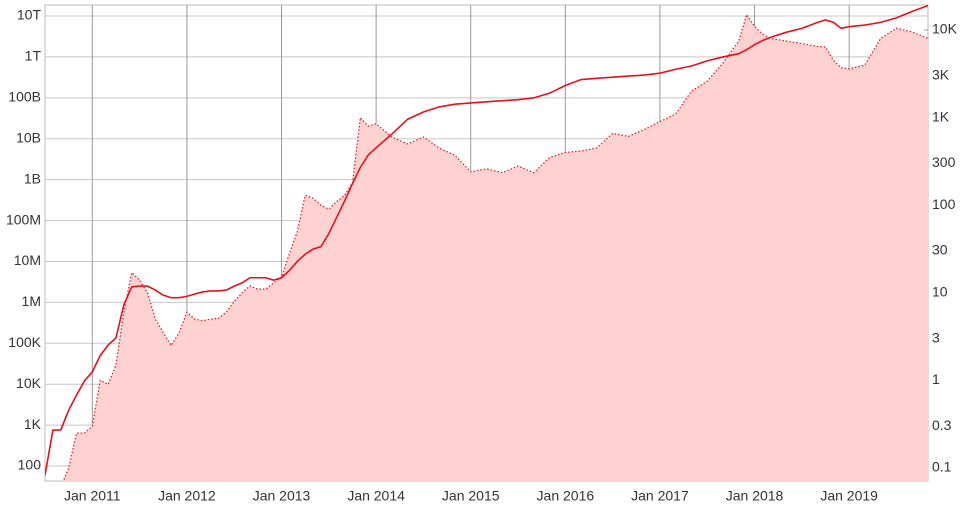 This screenshot has width=962, height=513. Describe the element at coordinates (92, 496) in the screenshot. I see `x-tick-label: Jan 2011` at that location.